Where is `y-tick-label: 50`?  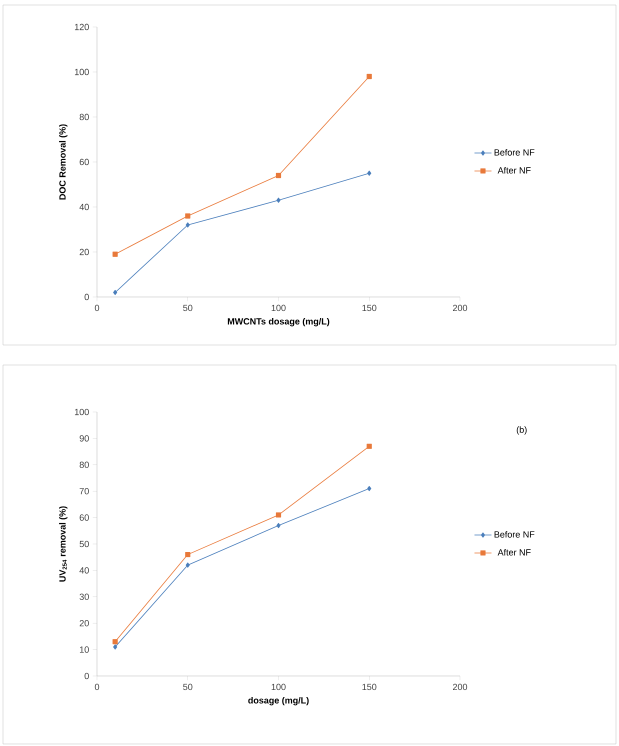
y-tick-label: 50 is located at coordinates (84, 544).